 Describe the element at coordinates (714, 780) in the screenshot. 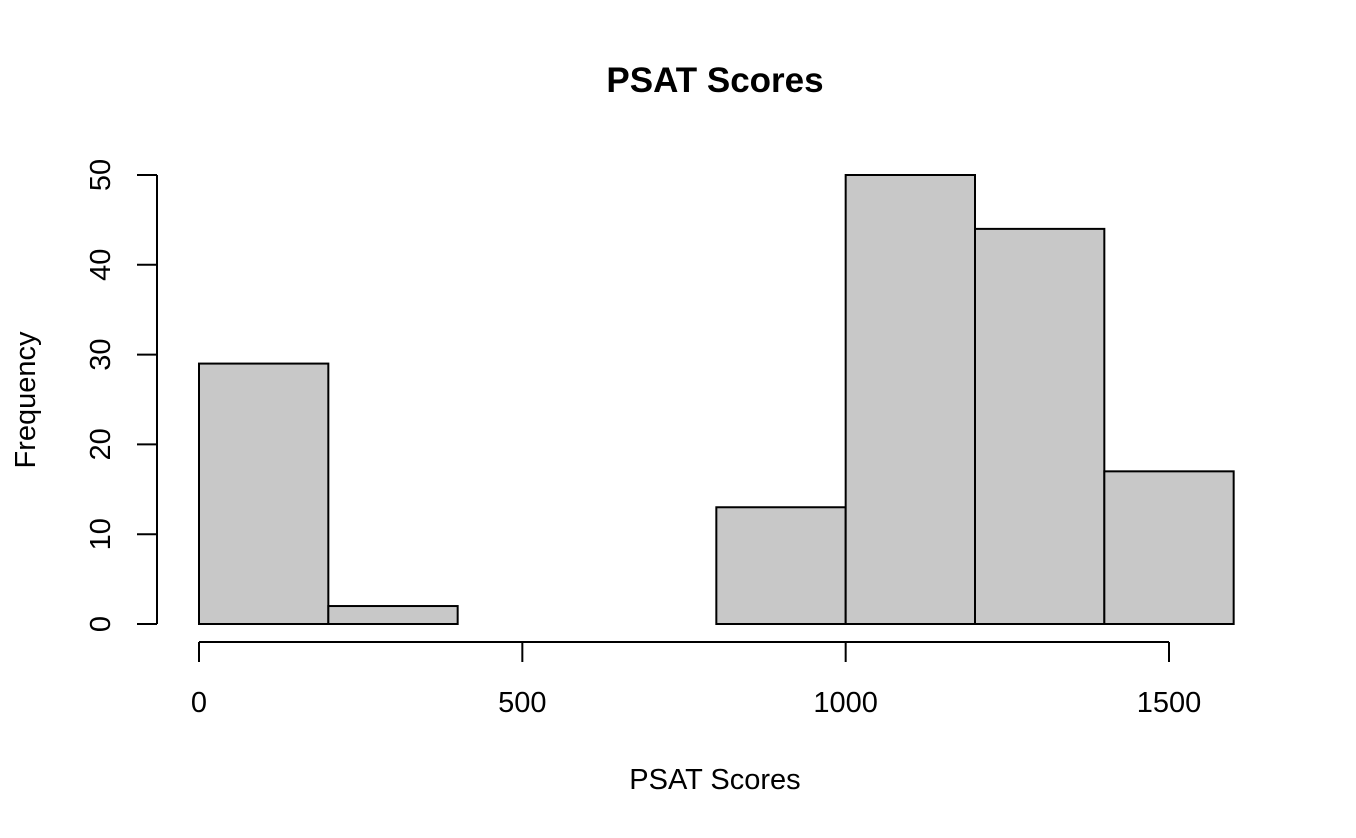

I see `x-axis-label: PSAT Scores` at that location.